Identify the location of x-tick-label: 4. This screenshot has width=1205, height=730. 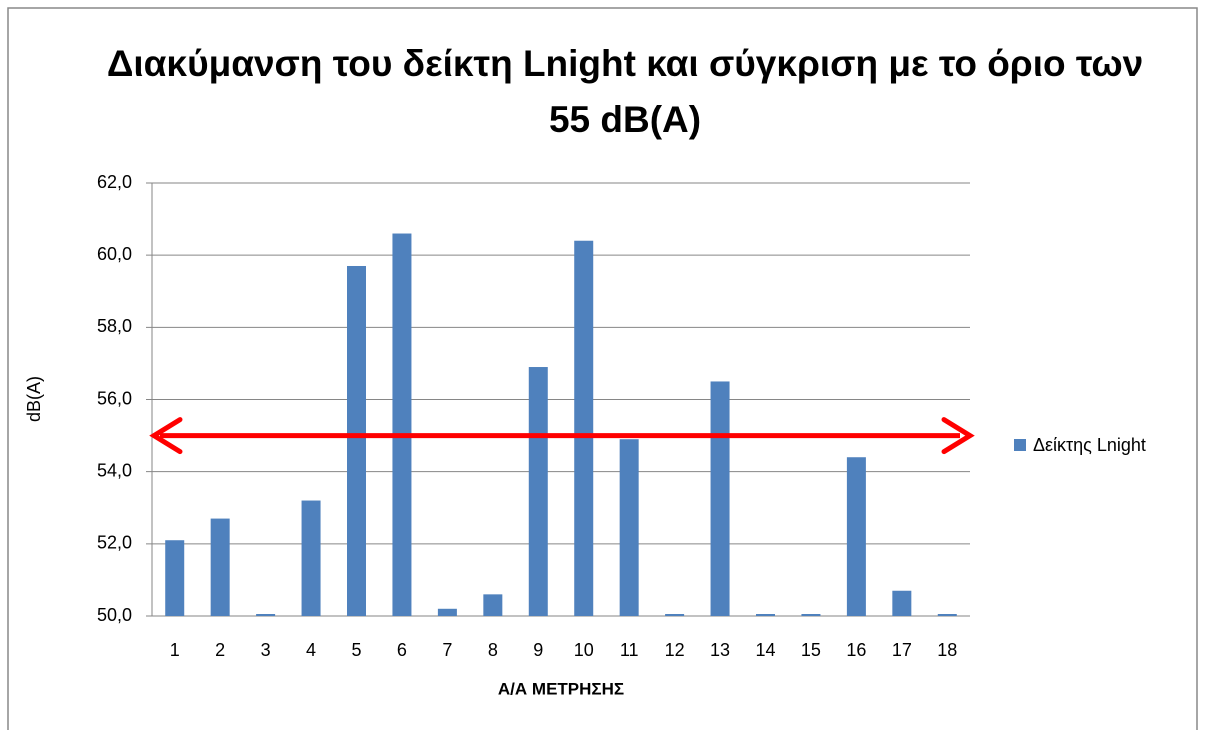
(311, 650).